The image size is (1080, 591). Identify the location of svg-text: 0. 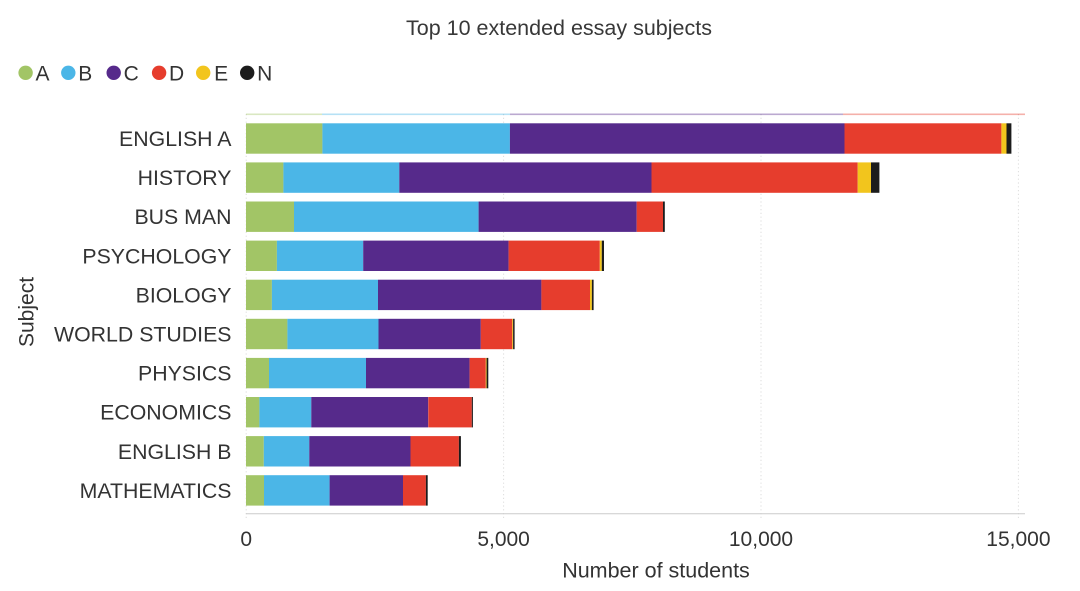
(246, 539).